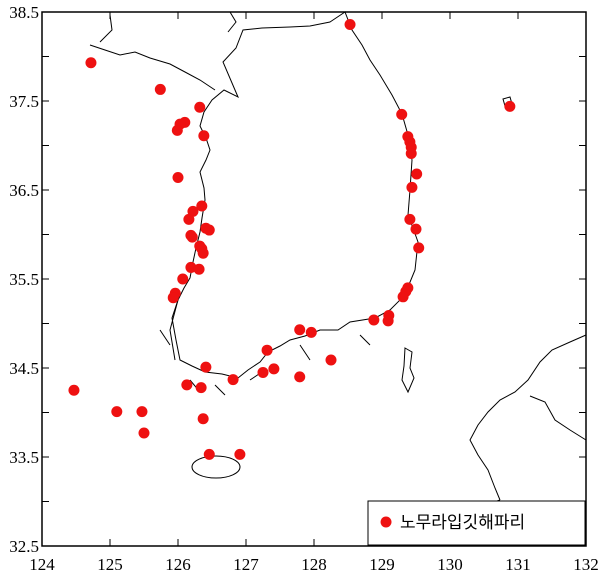 The height and width of the screenshot is (576, 601). I want to click on y-tick-label: 35.5, so click(24, 279).